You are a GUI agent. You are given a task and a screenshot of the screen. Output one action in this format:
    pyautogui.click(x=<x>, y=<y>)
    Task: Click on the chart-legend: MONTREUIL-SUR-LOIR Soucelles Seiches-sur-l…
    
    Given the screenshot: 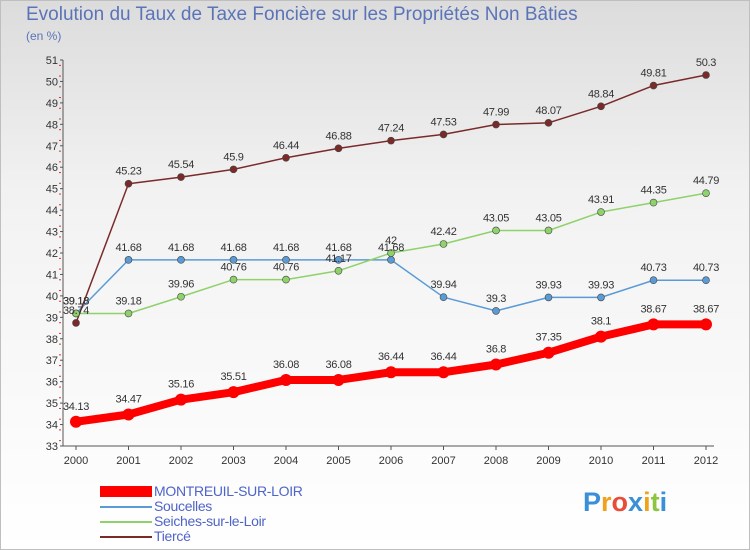 What is the action you would take?
    pyautogui.click(x=201, y=514)
    